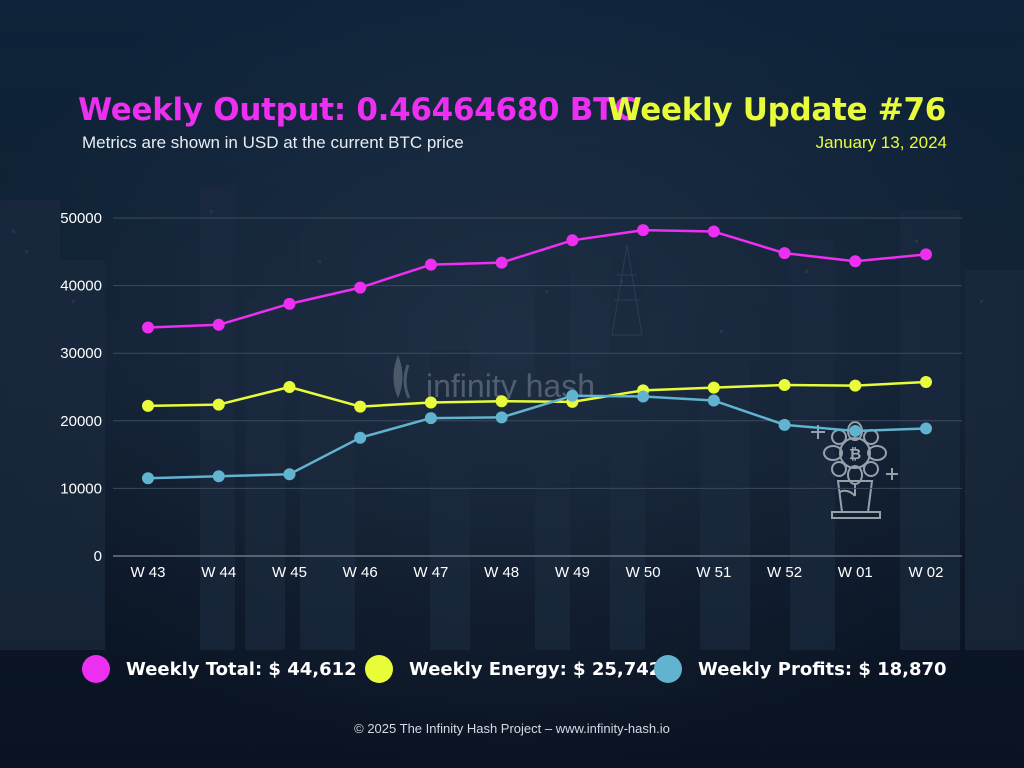  What do you see at coordinates (668, 669) in the screenshot?
I see `legend-swatch-weekly-profits` at bounding box center [668, 669].